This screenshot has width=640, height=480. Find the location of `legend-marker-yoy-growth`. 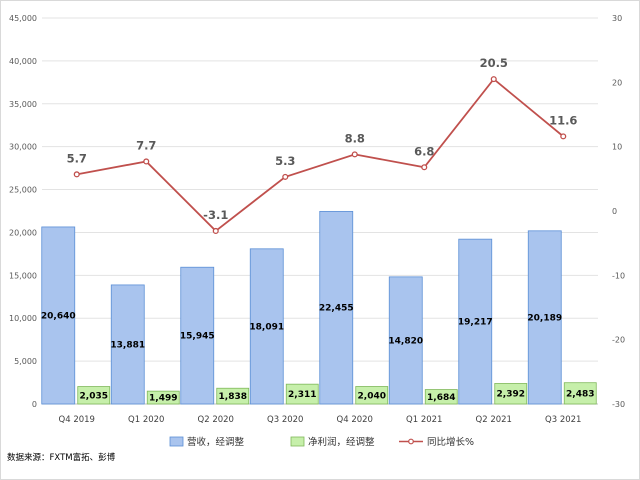

legend-marker-yoy-growth is located at coordinates (411, 441).